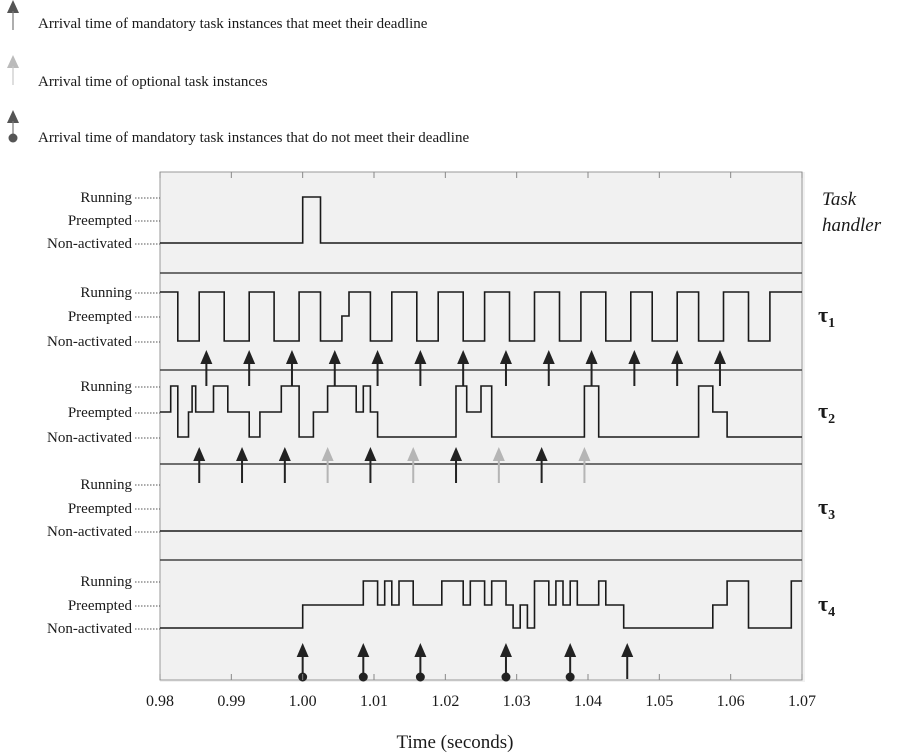  What do you see at coordinates (659, 701) in the screenshot?
I see `x-tick-label: 1.05` at bounding box center [659, 701].